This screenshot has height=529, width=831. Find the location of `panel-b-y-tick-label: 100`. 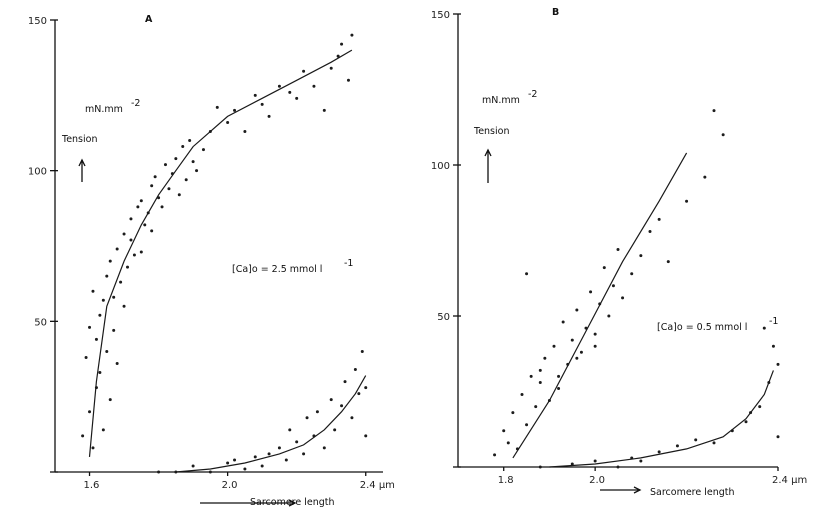

panel-b-y-tick-label: 100 is located at coordinates (440, 166).